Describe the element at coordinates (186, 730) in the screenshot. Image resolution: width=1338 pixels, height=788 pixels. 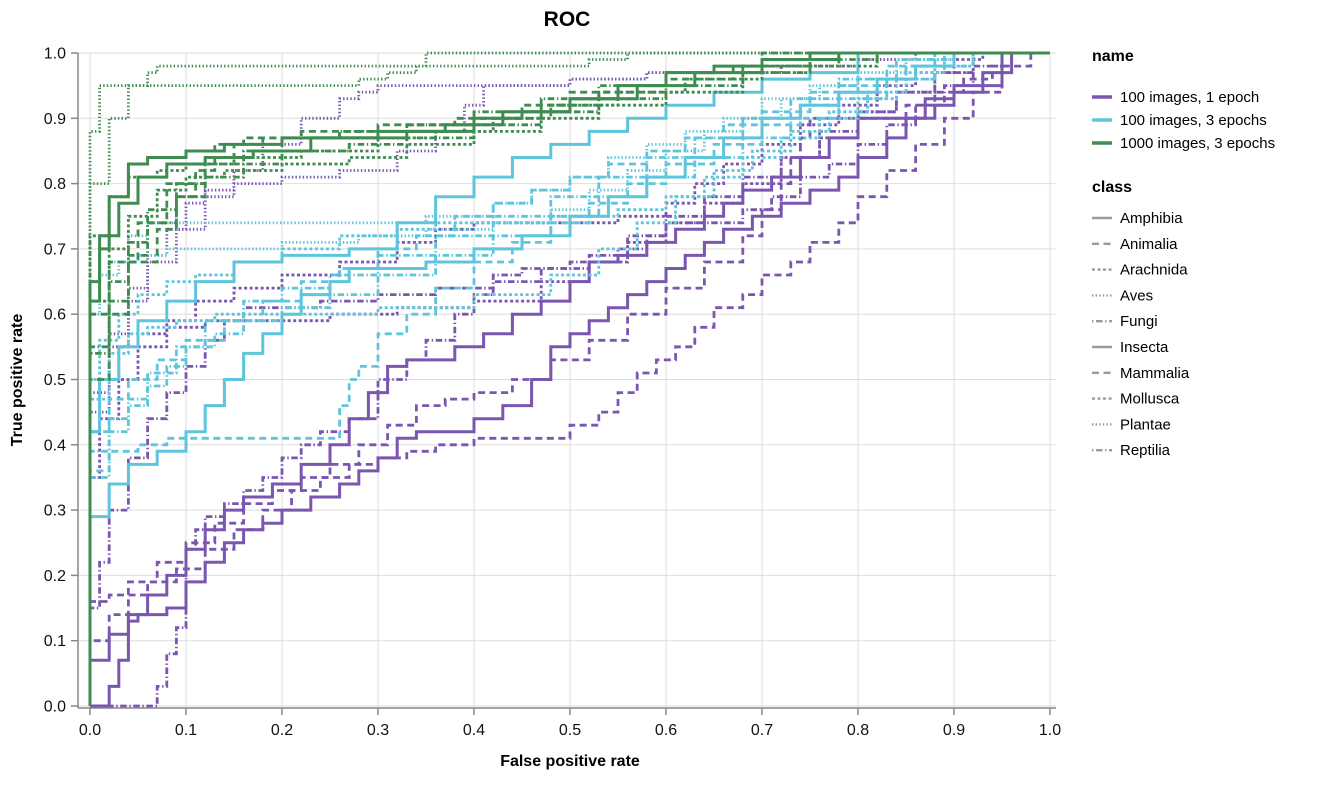
I see `x-tick-label: 0.1` at that location.